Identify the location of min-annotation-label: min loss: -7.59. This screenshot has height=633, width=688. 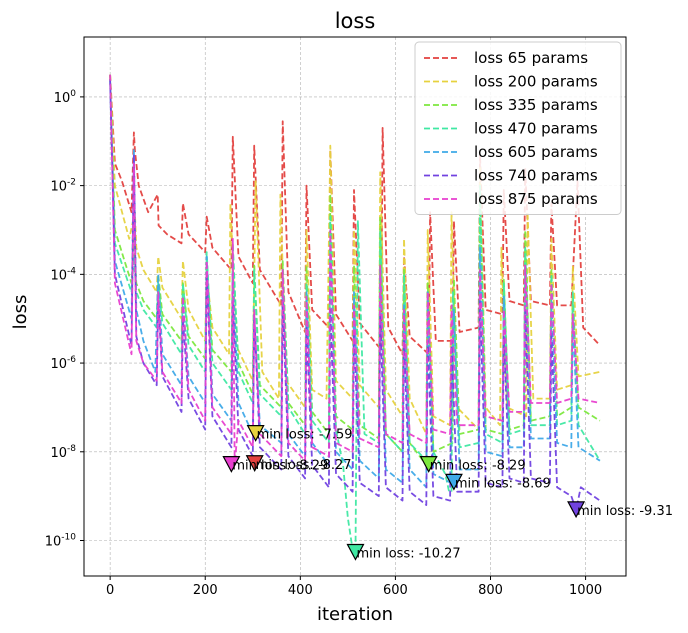
(305, 435).